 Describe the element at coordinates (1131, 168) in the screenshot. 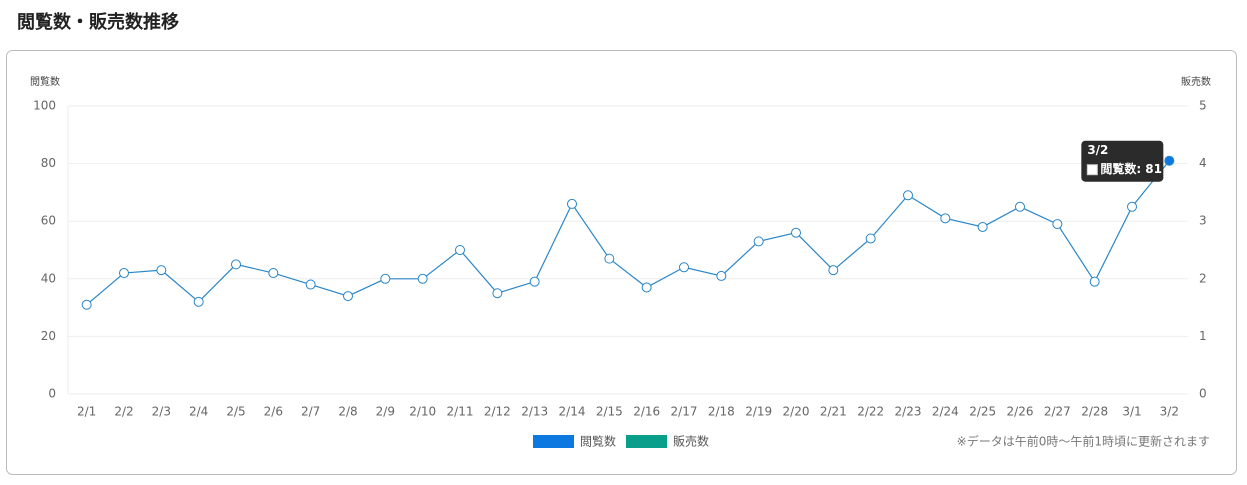

I see `tooltip-label: 閲覧数: 81` at that location.